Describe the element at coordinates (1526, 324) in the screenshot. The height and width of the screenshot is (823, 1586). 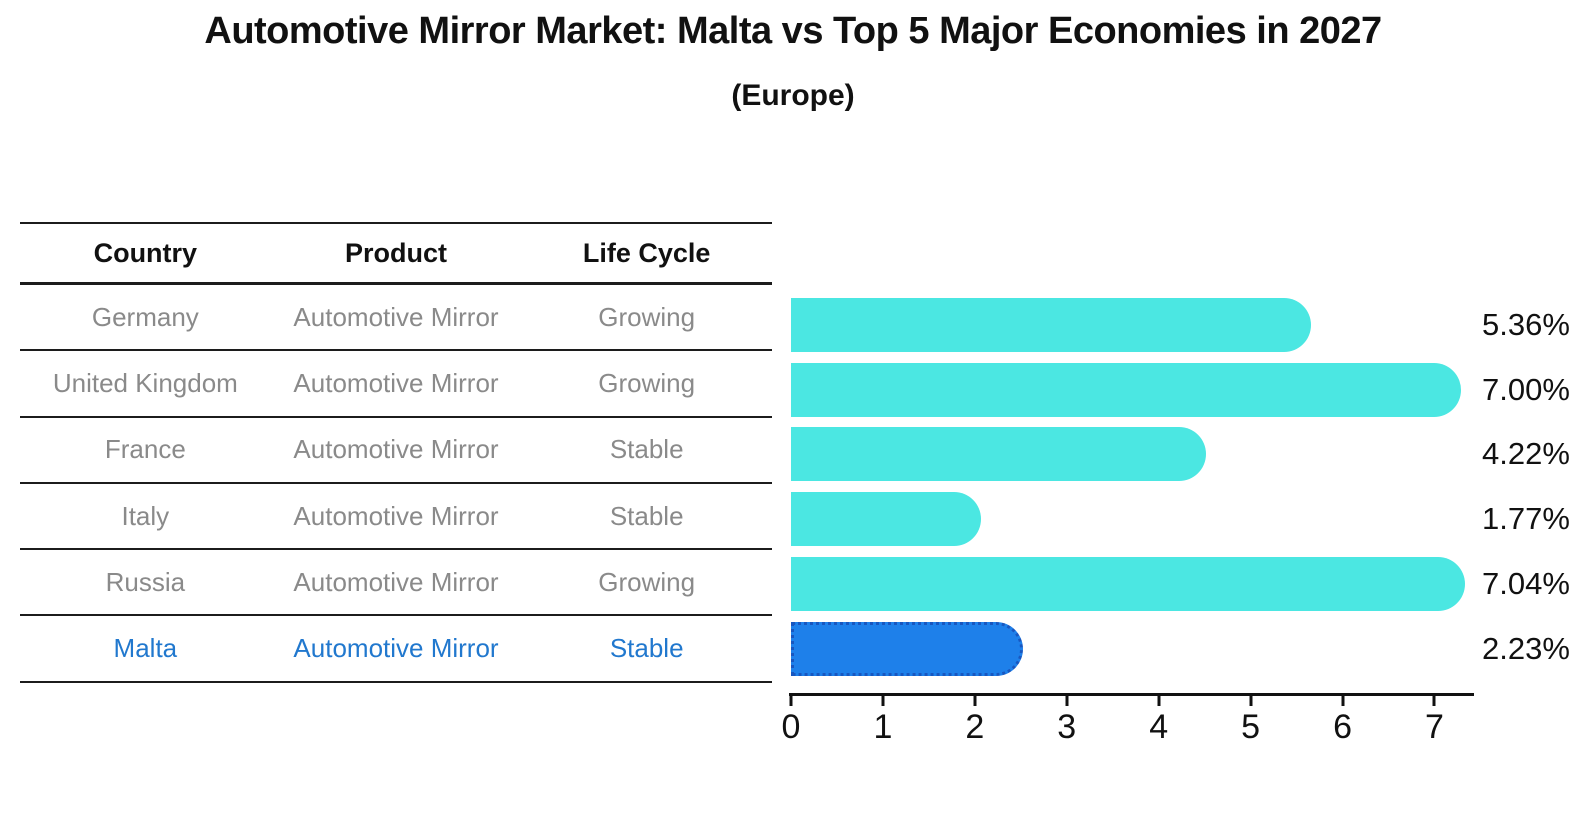
I see `value-label-germany: 5.36%` at that location.